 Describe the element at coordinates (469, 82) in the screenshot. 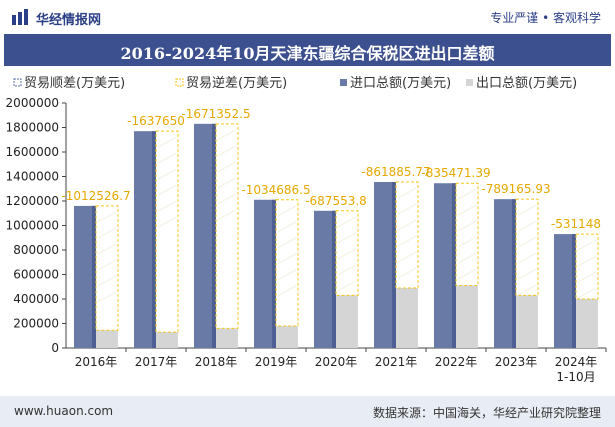

I see `legend-swatch-export` at that location.